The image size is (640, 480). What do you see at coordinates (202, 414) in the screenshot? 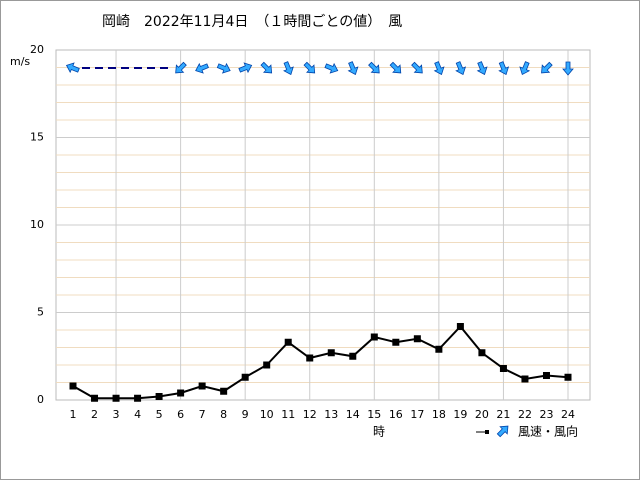
I see `x-tick-label: 7` at bounding box center [202, 414].